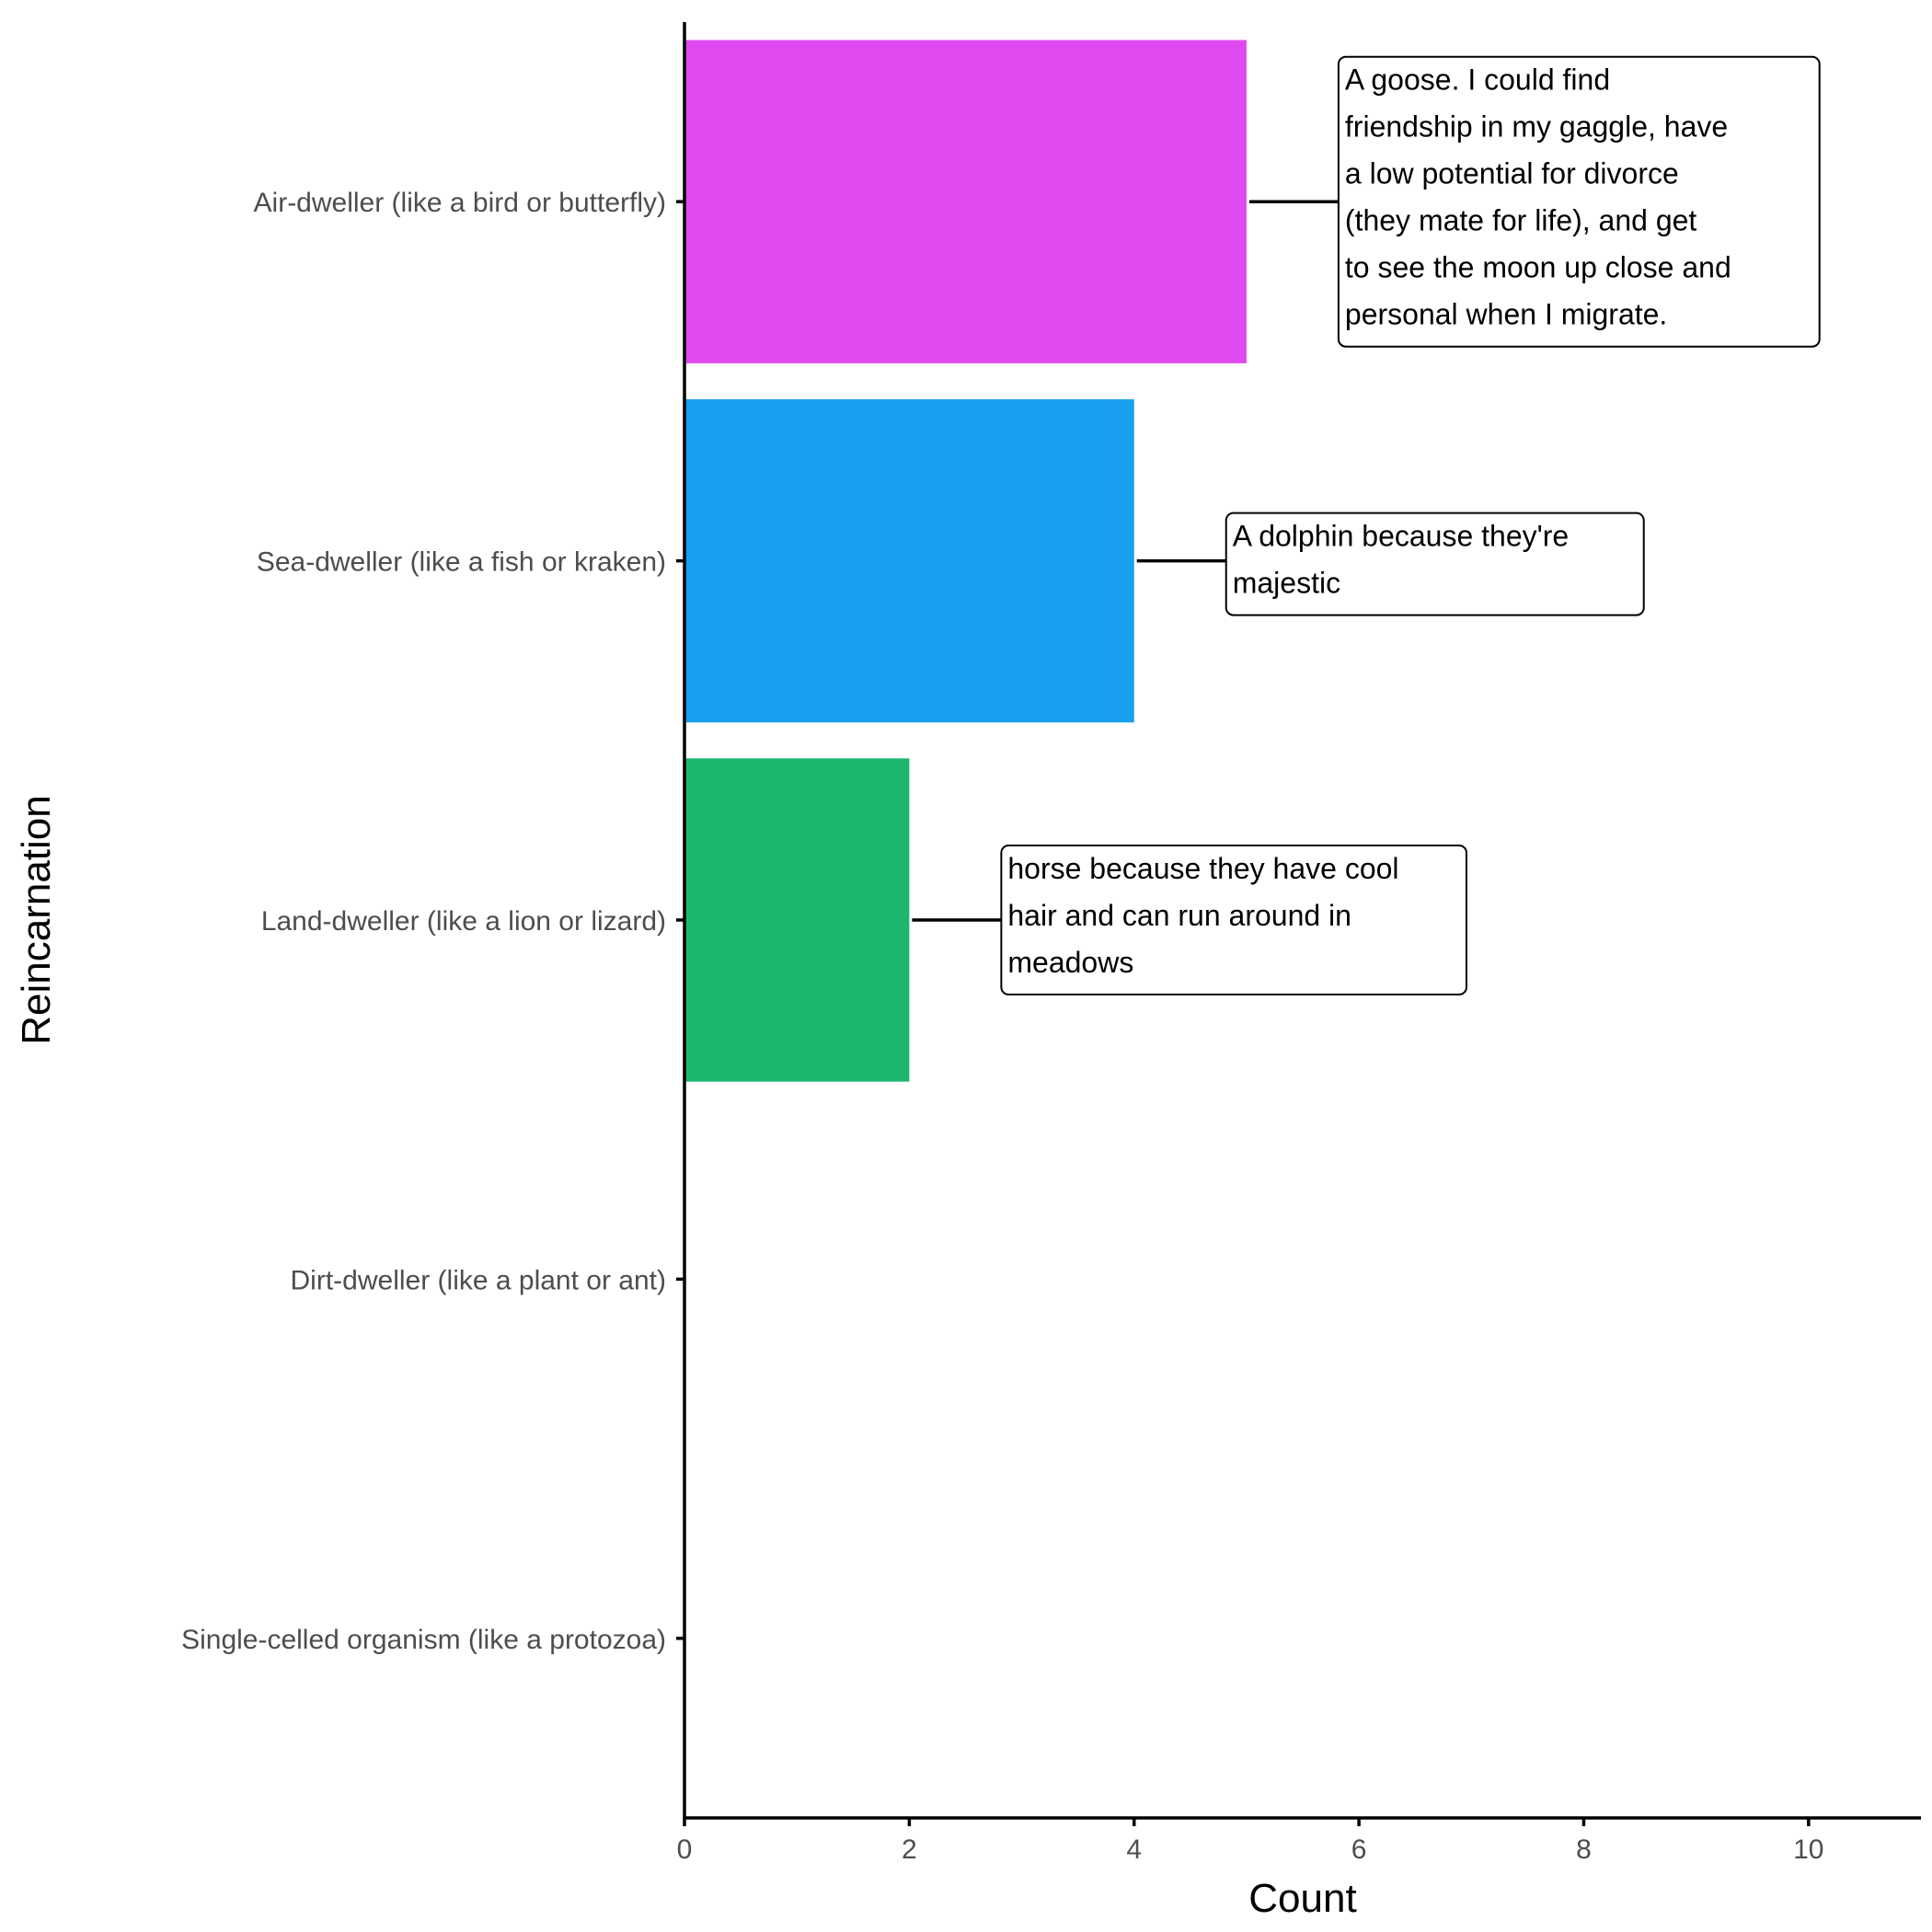 Image resolution: width=1932 pixels, height=1932 pixels. I want to click on annotation-text-line: horse because they have cool, so click(1202, 868).